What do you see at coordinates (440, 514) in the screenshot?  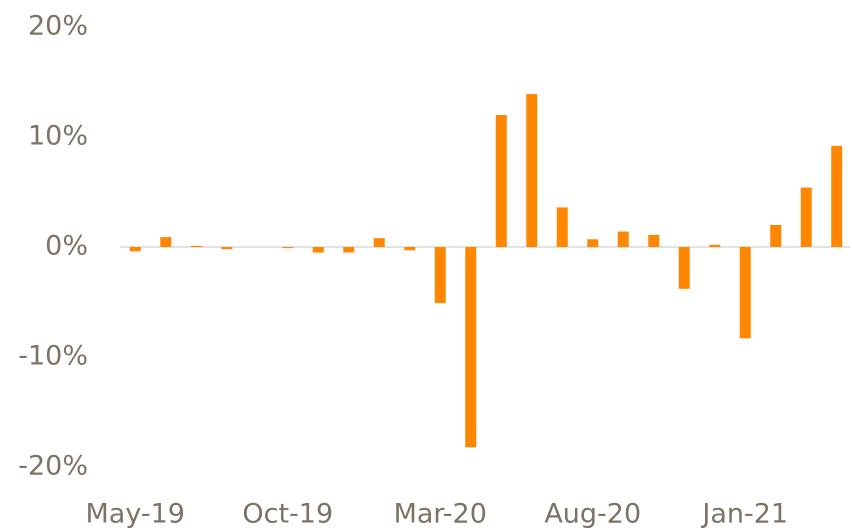 I see `x-tick-label: Mar-20` at bounding box center [440, 514].